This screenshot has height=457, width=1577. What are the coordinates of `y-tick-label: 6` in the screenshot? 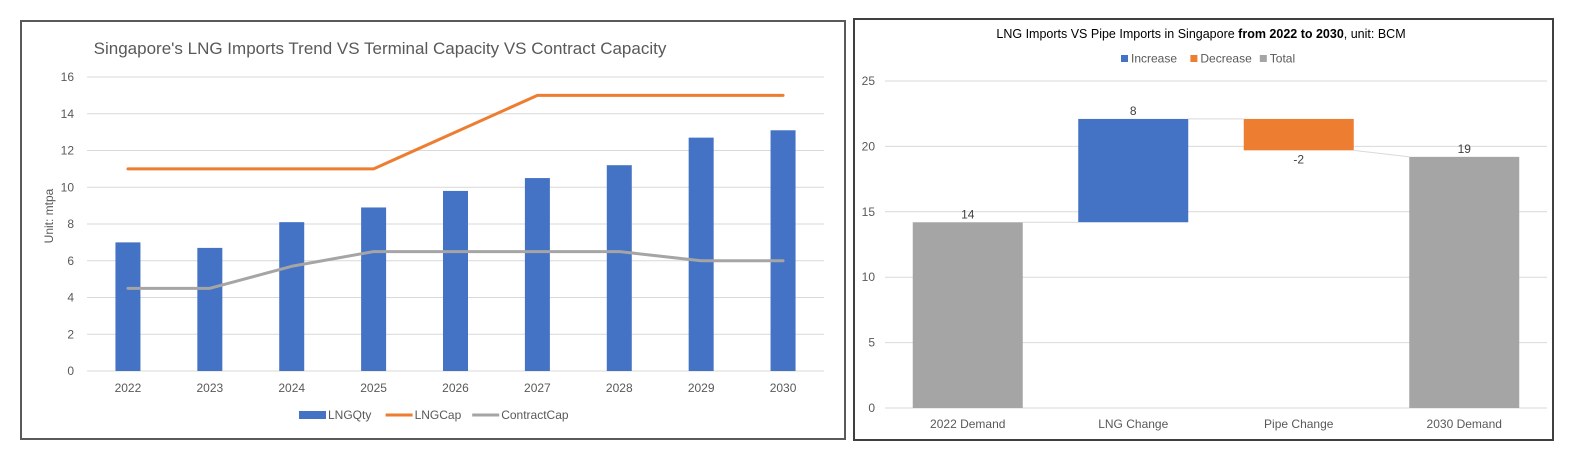 It's located at (70, 261).